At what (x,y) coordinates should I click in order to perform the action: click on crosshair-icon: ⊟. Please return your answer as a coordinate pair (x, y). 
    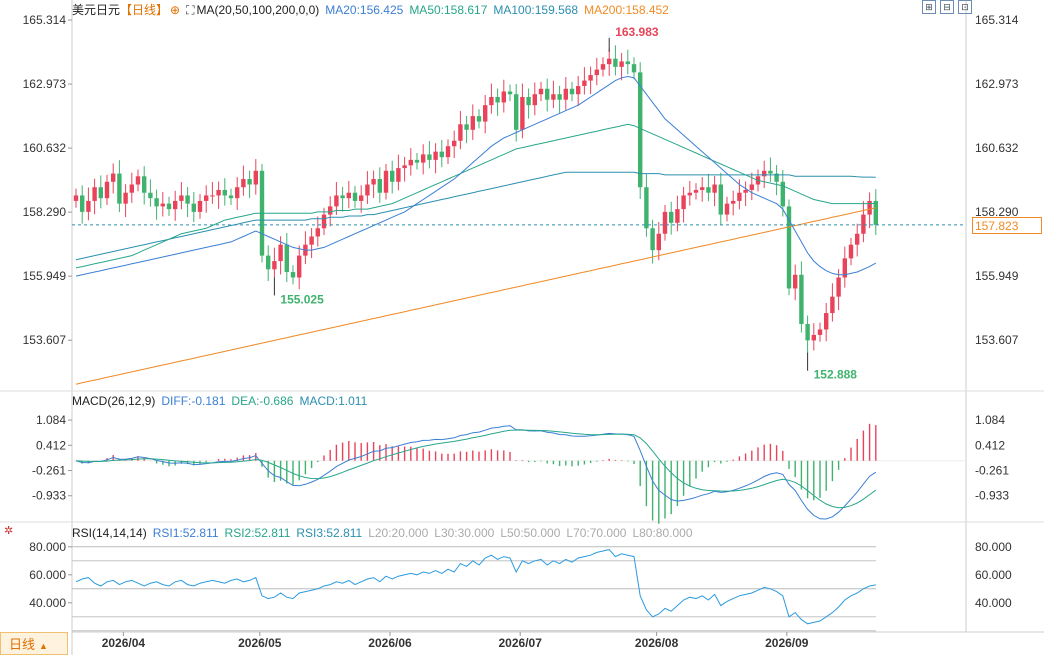
    Looking at the image, I should click on (947, 7).